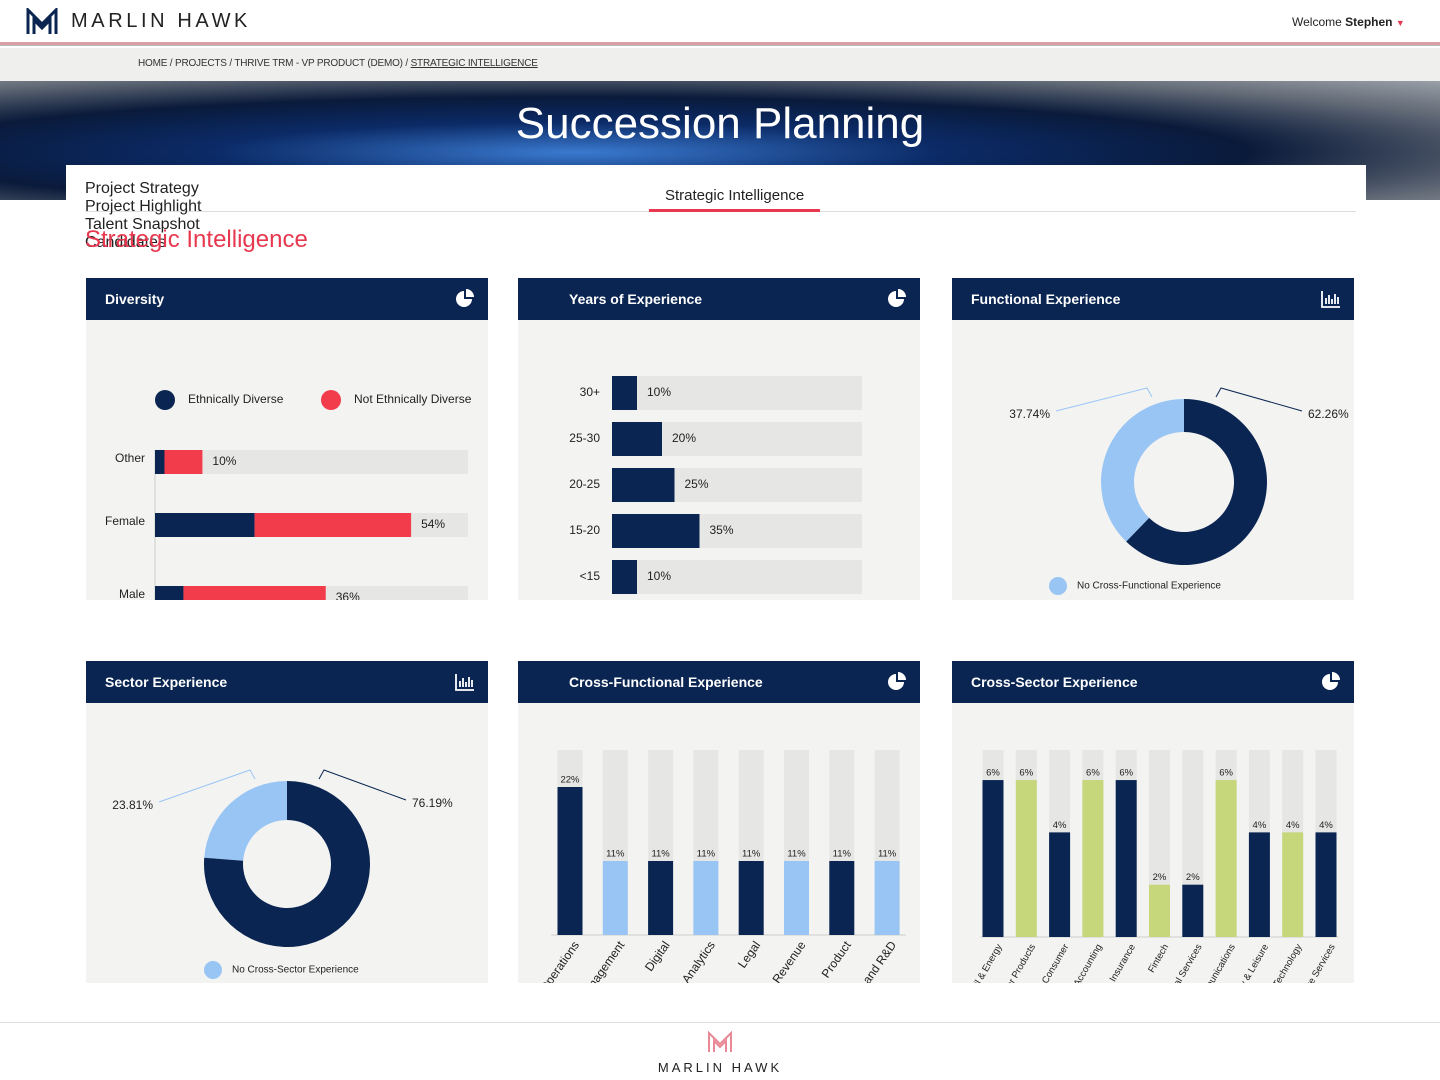 This screenshot has height=1080, width=1440. Describe the element at coordinates (142, 224) in the screenshot. I see `tab: Talent Snapshot` at that location.